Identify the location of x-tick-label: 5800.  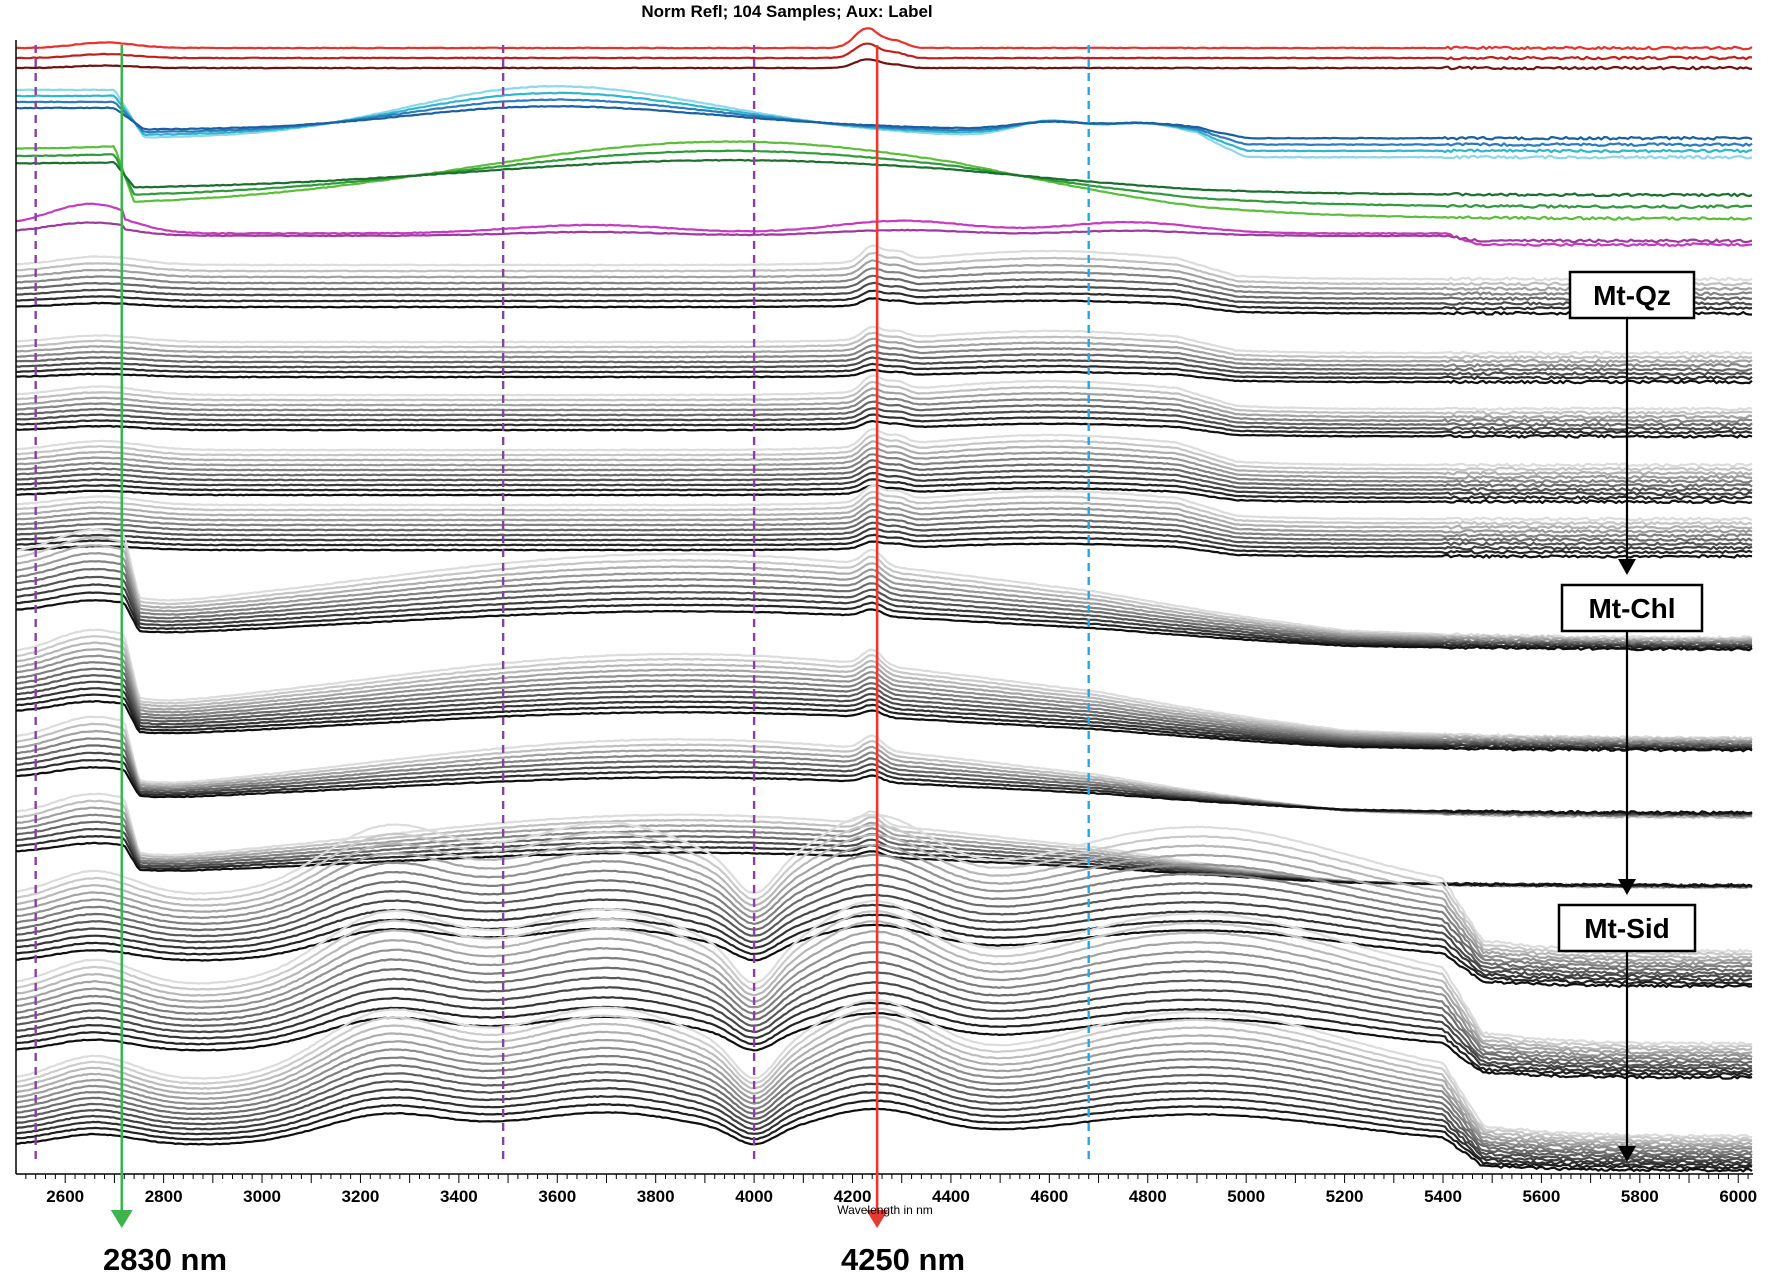
(1640, 1196).